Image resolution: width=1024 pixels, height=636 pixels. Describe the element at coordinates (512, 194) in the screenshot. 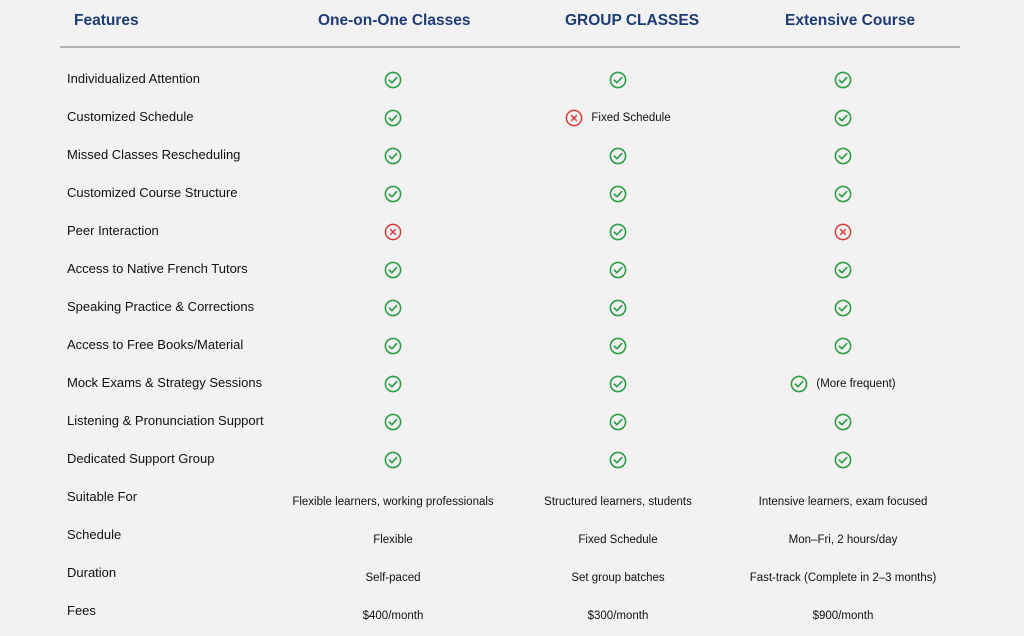

I see `table-row: Customized Course Structure` at that location.